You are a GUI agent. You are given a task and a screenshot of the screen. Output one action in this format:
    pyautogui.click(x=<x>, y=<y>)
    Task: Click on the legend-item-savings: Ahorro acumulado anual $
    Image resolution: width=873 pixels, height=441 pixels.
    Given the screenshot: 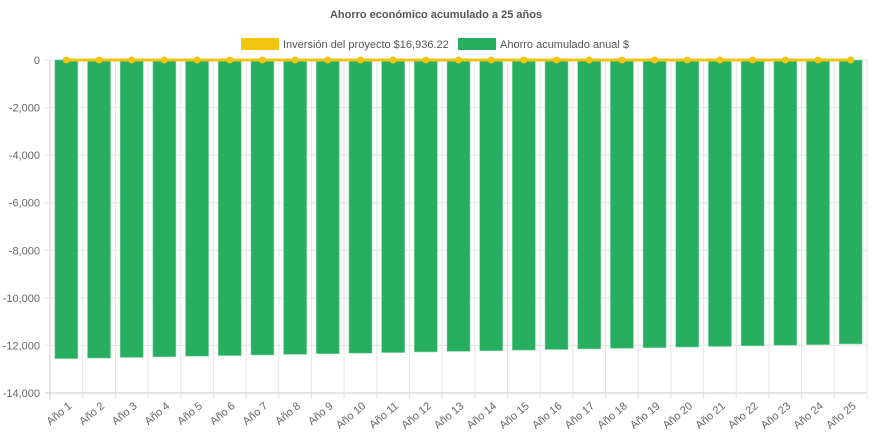 What is the action you would take?
    pyautogui.click(x=543, y=44)
    